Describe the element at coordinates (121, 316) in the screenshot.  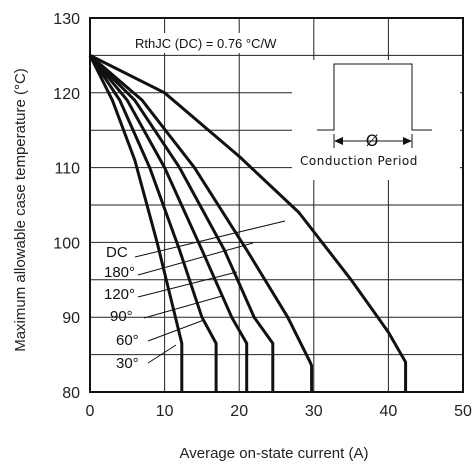
I see `label-90: 90°` at that location.